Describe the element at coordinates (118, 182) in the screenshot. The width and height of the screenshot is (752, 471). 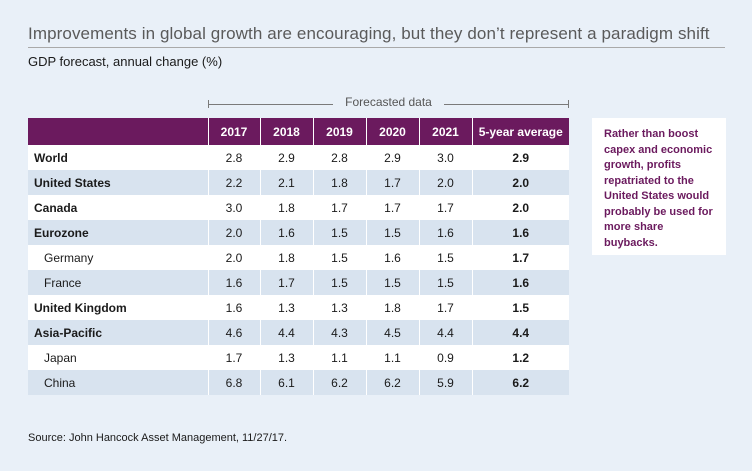
I see `country-cell: United States` at that location.